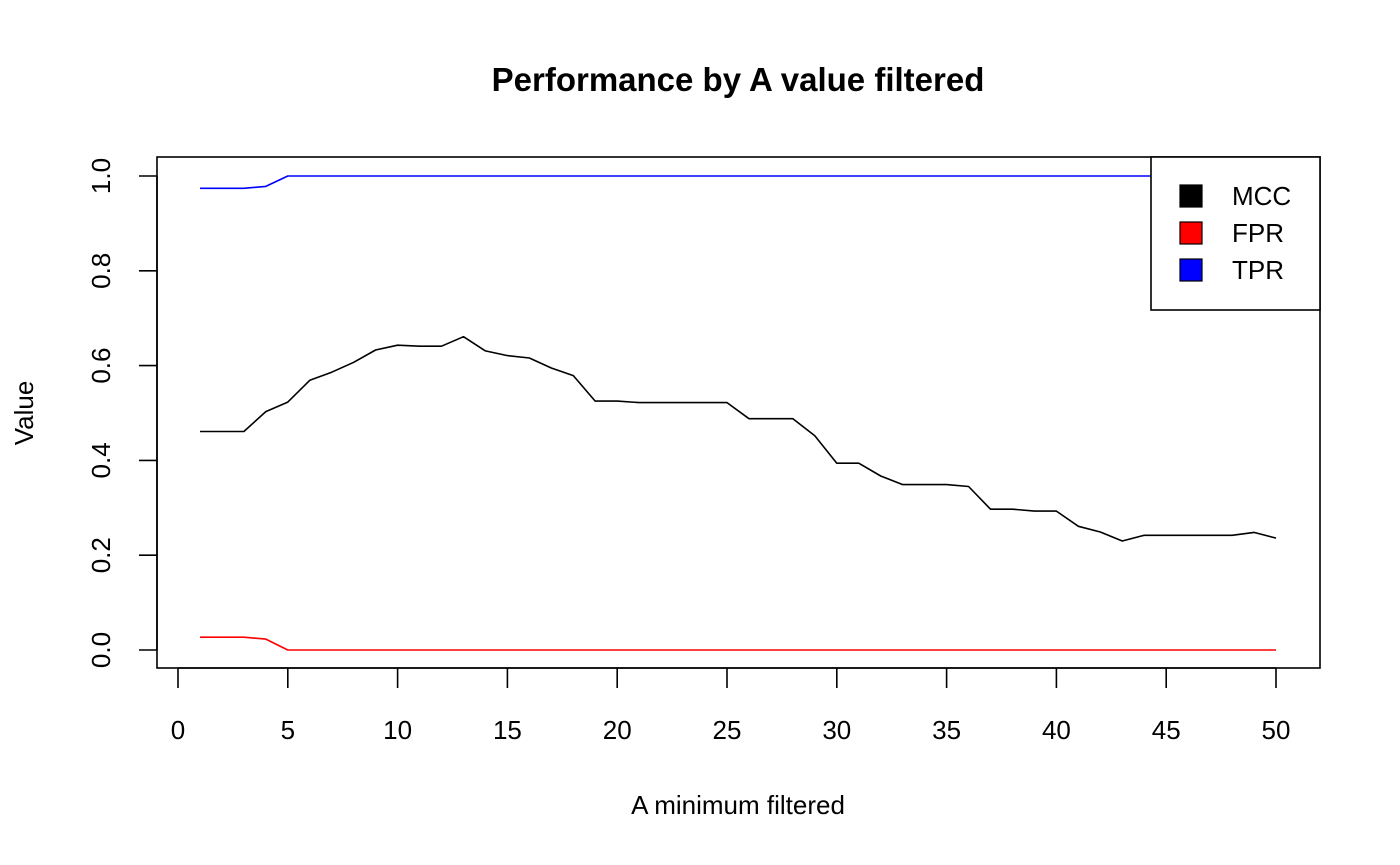  Describe the element at coordinates (946, 730) in the screenshot. I see `x-tick-label: 35` at that location.